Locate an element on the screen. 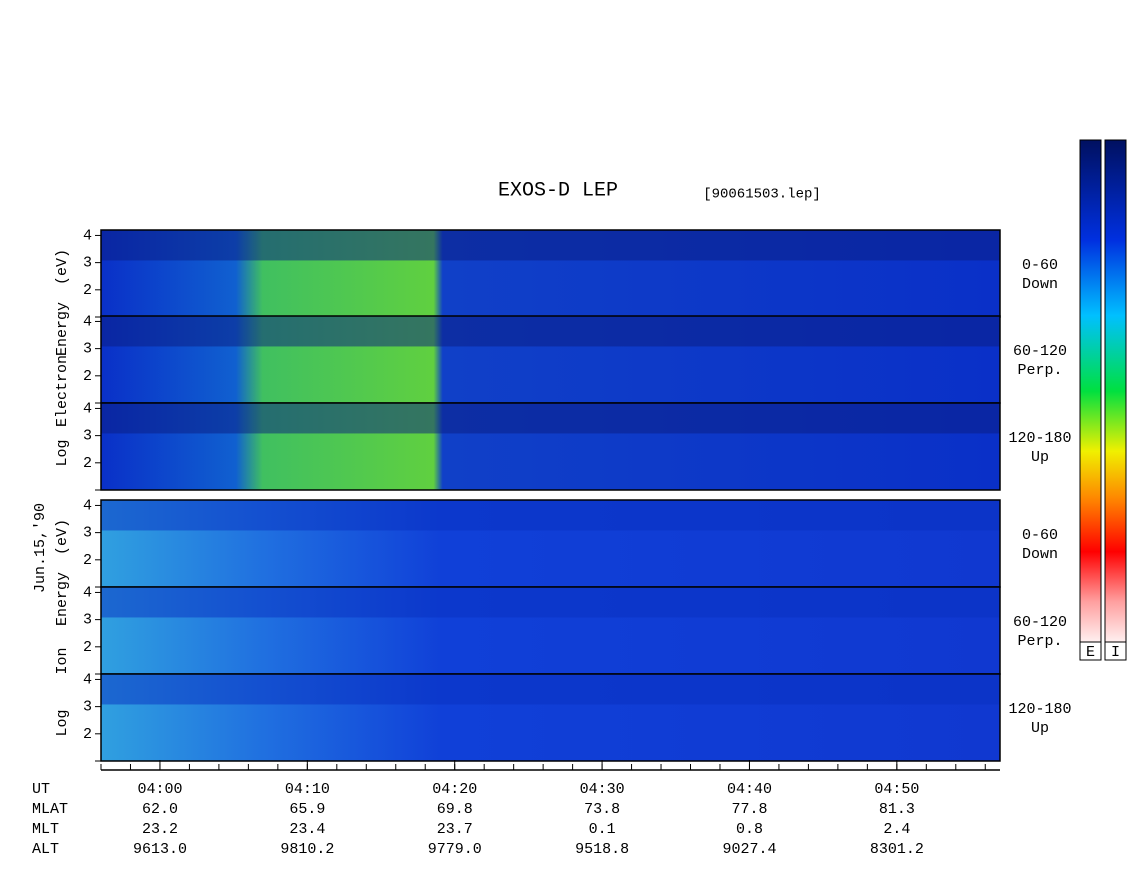  x-tick-label: 04:30 is located at coordinates (602, 789).